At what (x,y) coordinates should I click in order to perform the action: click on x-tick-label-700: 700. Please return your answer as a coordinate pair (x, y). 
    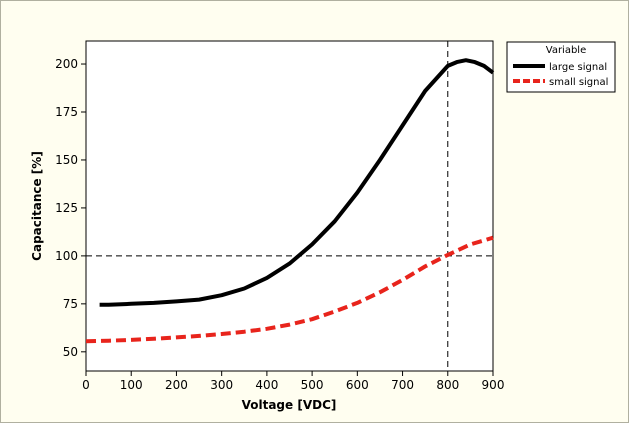
    Looking at the image, I should click on (402, 385).